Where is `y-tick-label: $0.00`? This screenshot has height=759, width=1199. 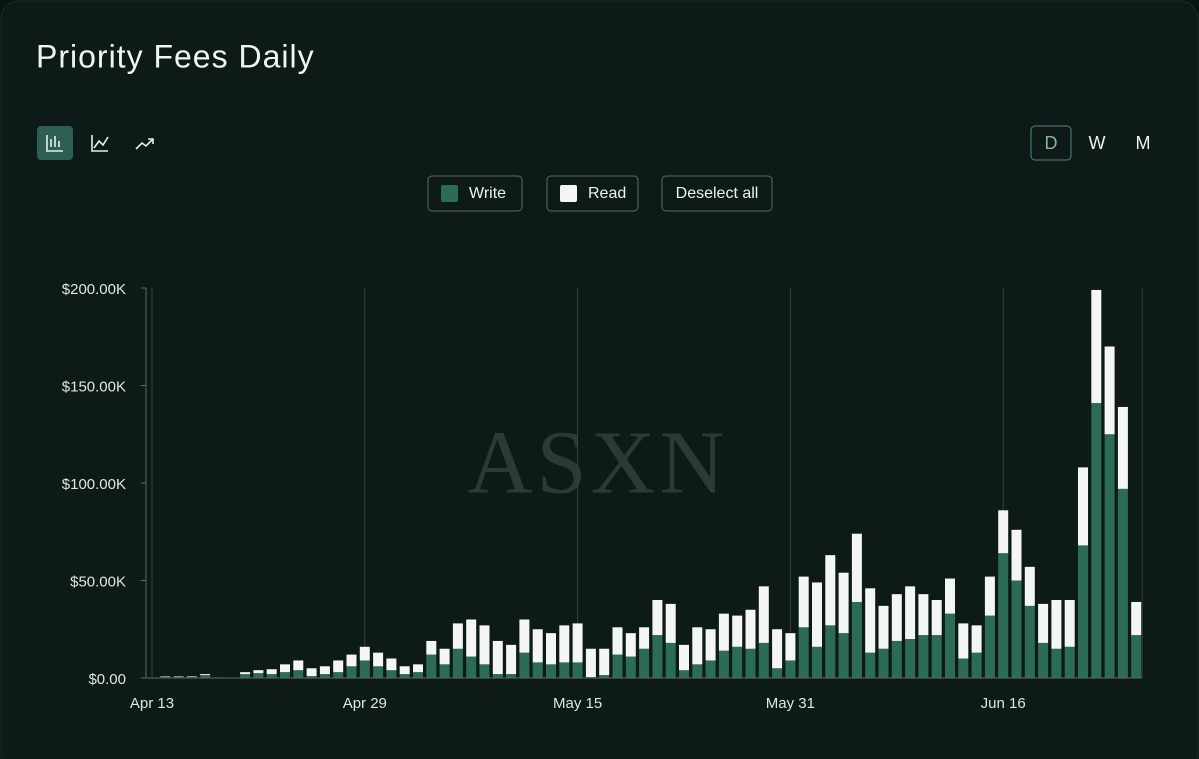
y-tick-label: $0.00 is located at coordinates (107, 679).